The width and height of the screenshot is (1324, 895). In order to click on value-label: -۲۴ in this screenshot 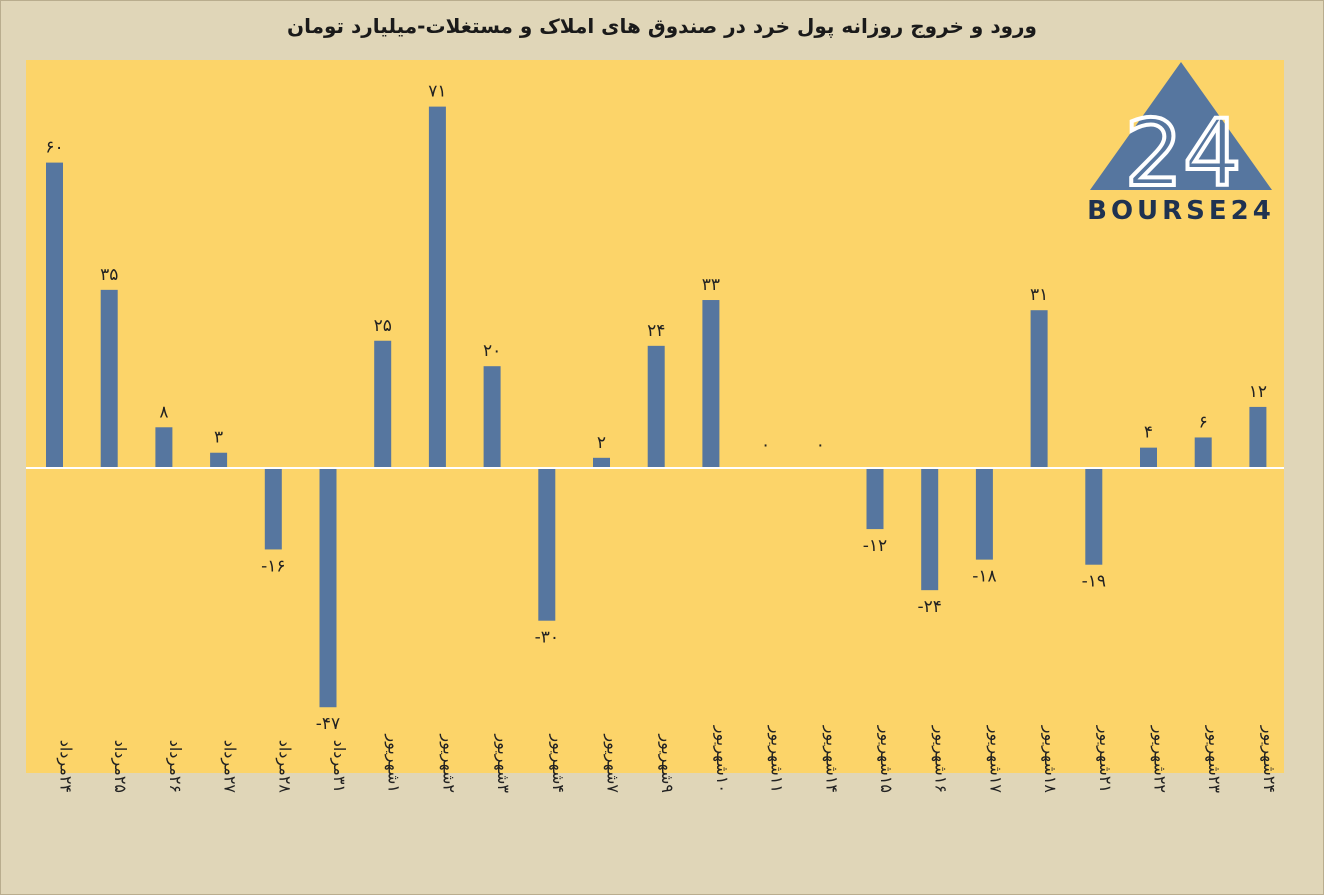, I will do `click(929, 607)`.